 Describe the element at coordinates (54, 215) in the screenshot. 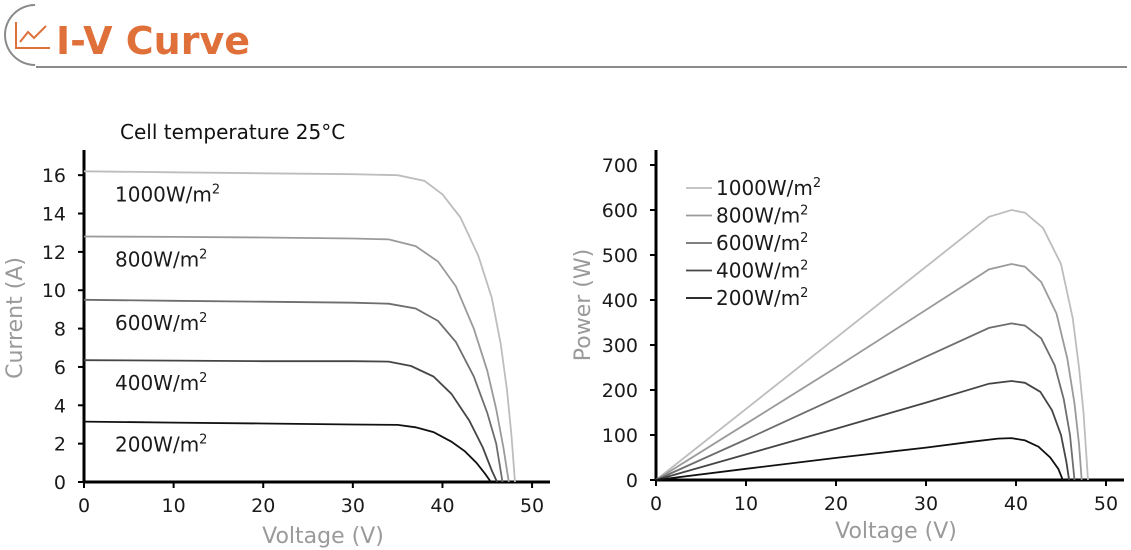

I see `iv-y-tick-label: 14` at that location.